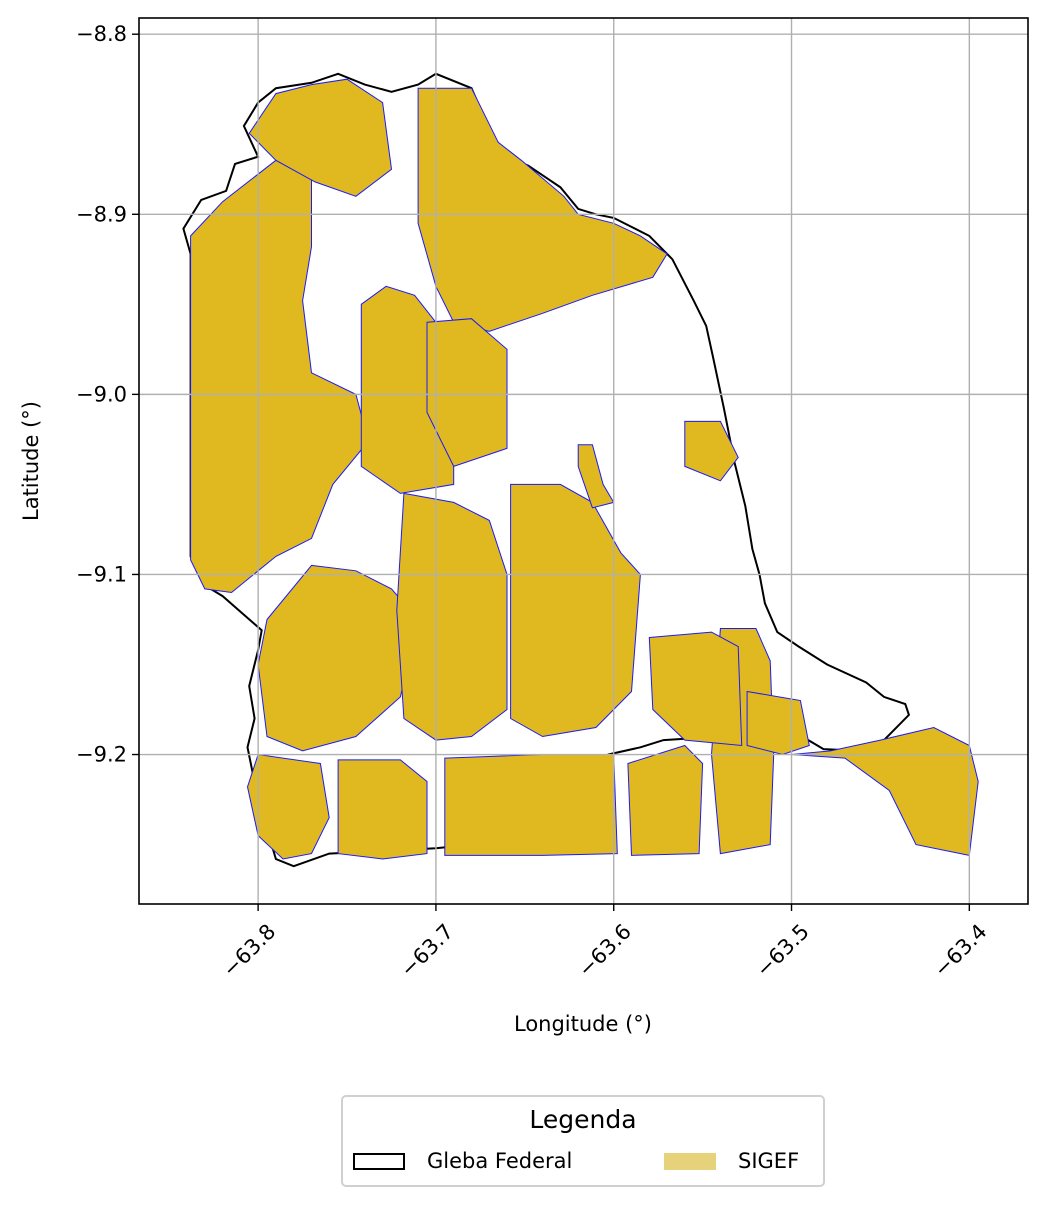  I want to click on legend-swatch-gleba-federal, so click(379, 1161).